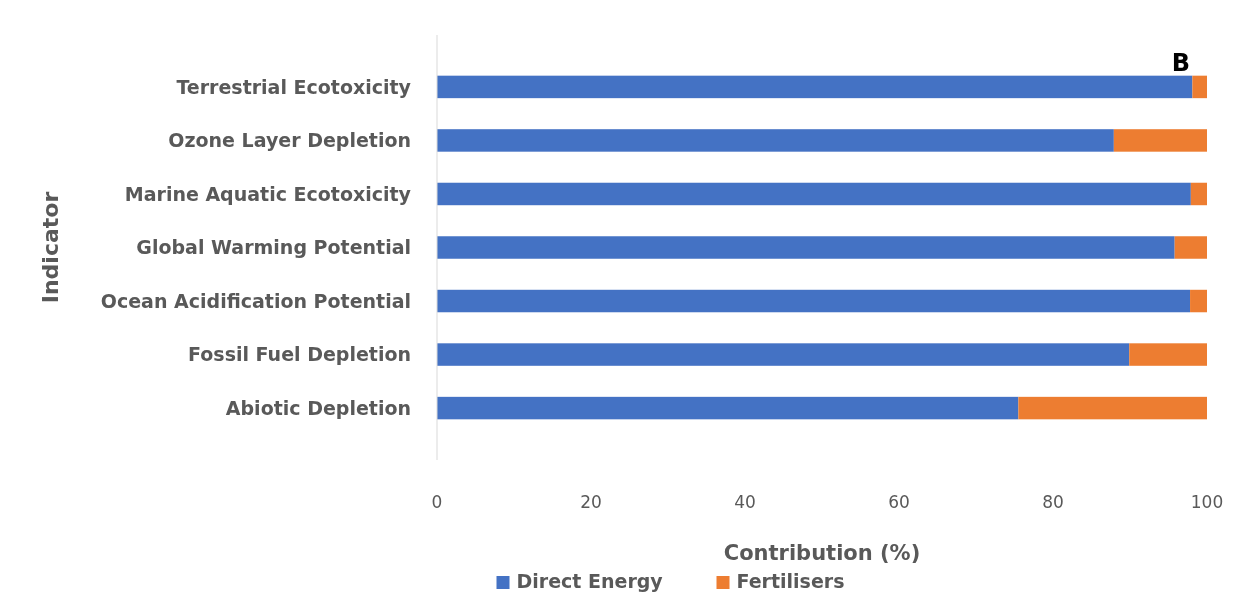 Image resolution: width=1253 pixels, height=606 pixels. Describe the element at coordinates (1207, 502) in the screenshot. I see `x-tick-label: 100` at that location.